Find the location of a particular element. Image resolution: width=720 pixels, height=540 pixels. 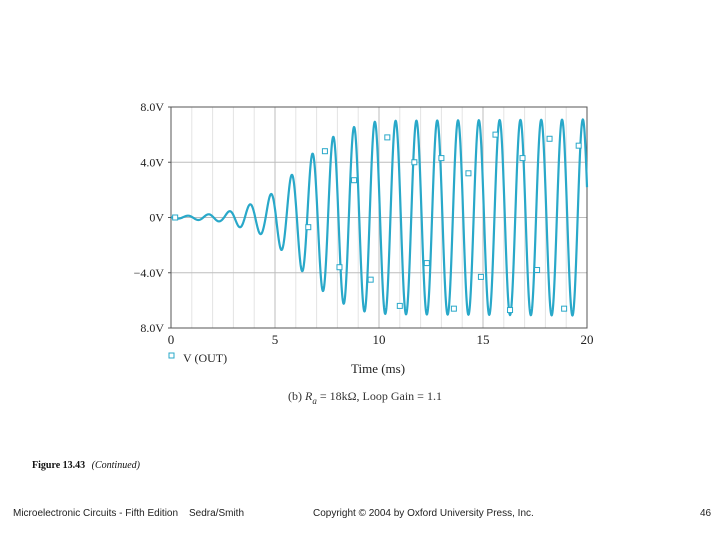

legend-entry: V (OUT) is located at coordinates (205, 358).